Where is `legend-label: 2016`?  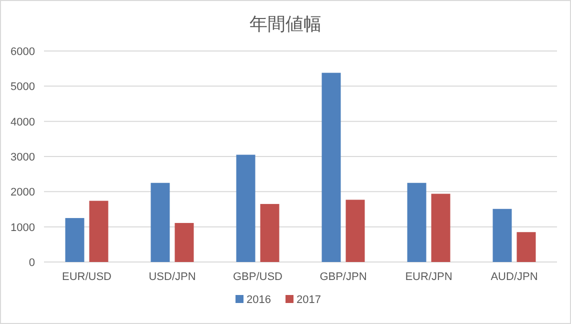 legend-label: 2016 is located at coordinates (258, 300).